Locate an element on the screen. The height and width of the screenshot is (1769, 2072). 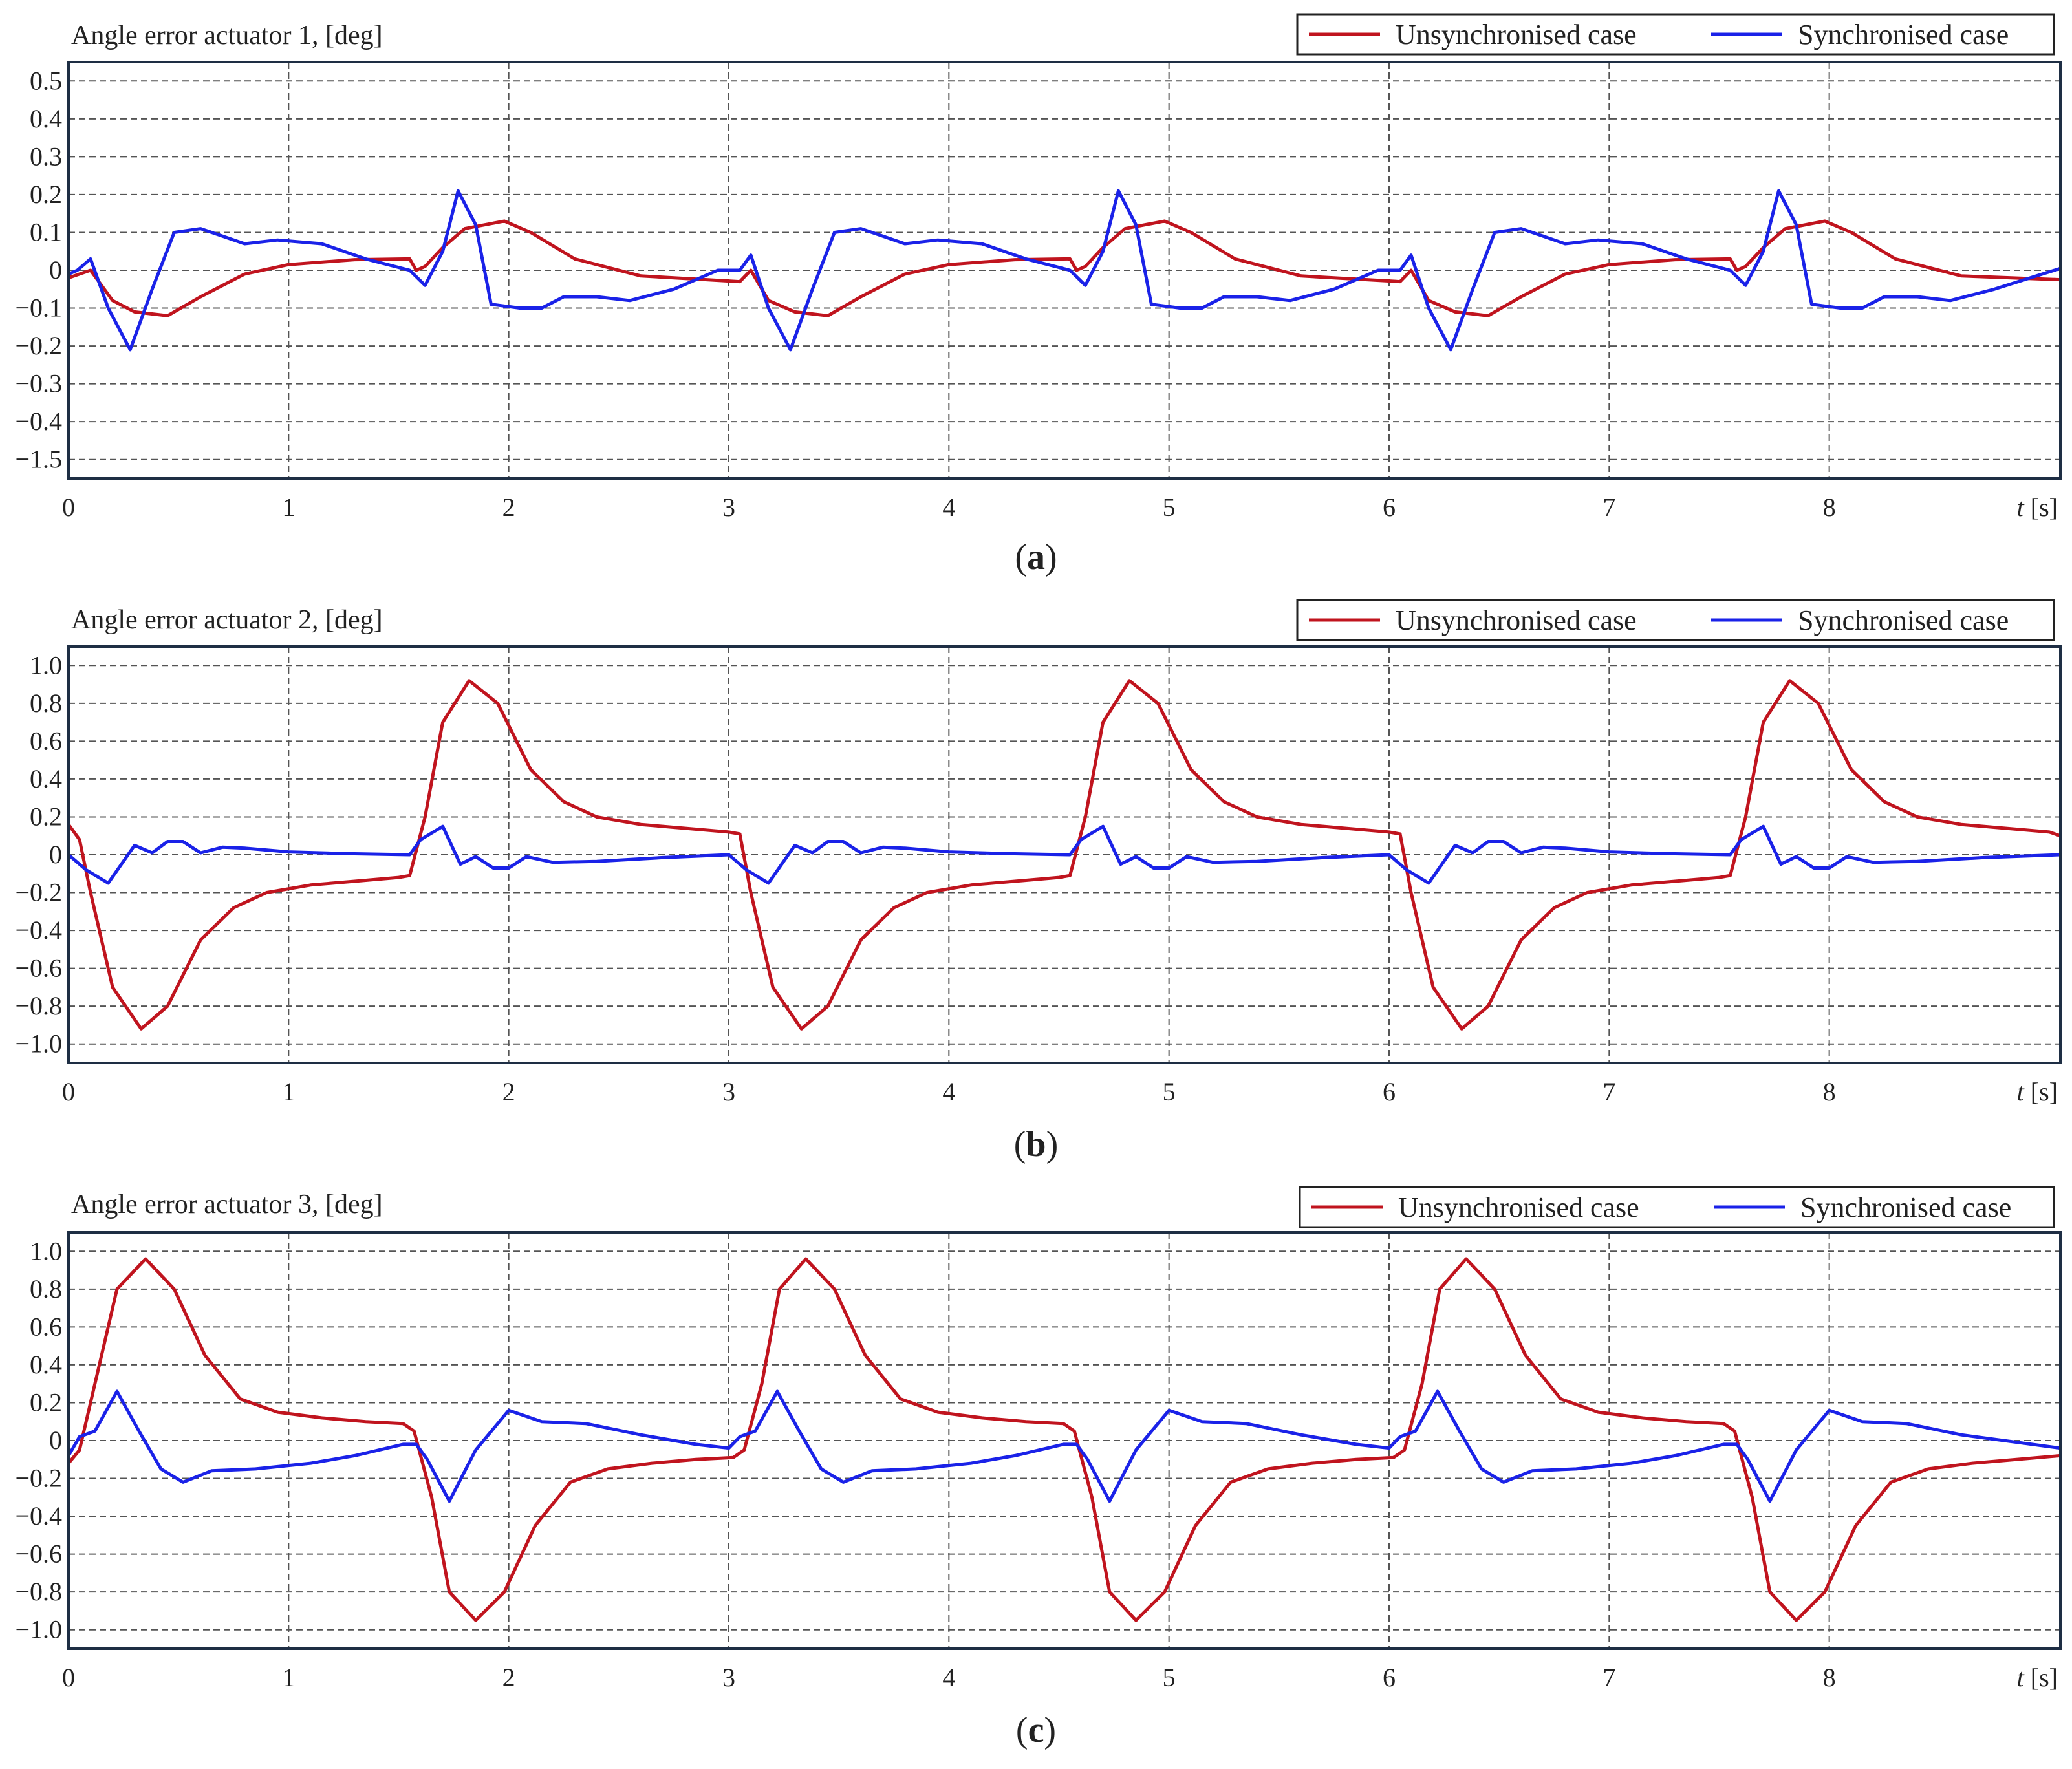
series-line-unsynchronised is located at coordinates (1064, 268).